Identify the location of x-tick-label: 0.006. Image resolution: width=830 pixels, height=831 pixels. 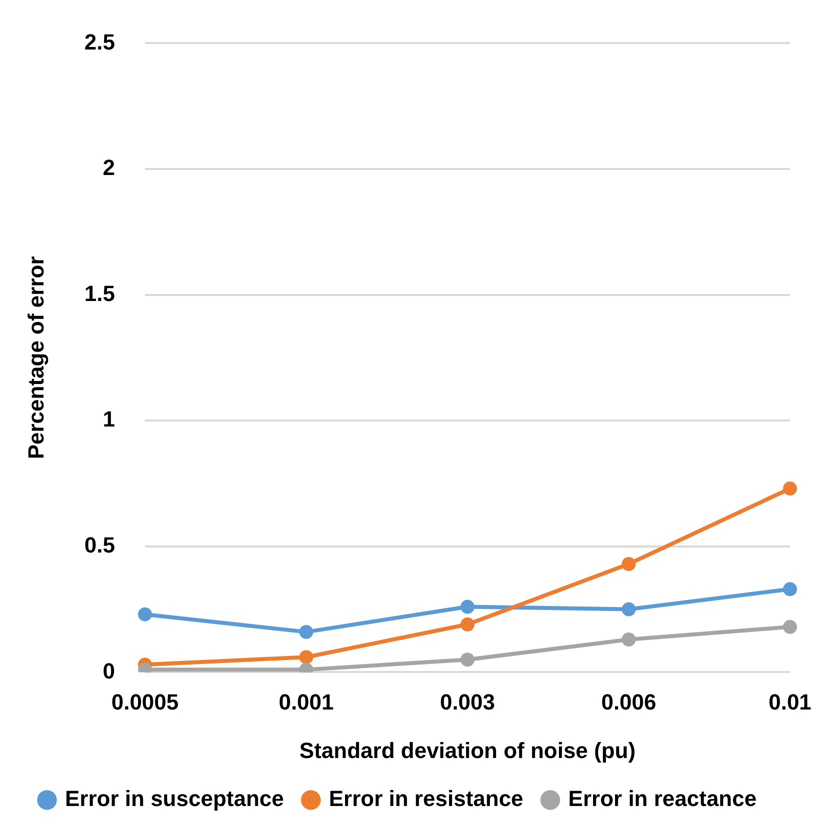
(628, 701).